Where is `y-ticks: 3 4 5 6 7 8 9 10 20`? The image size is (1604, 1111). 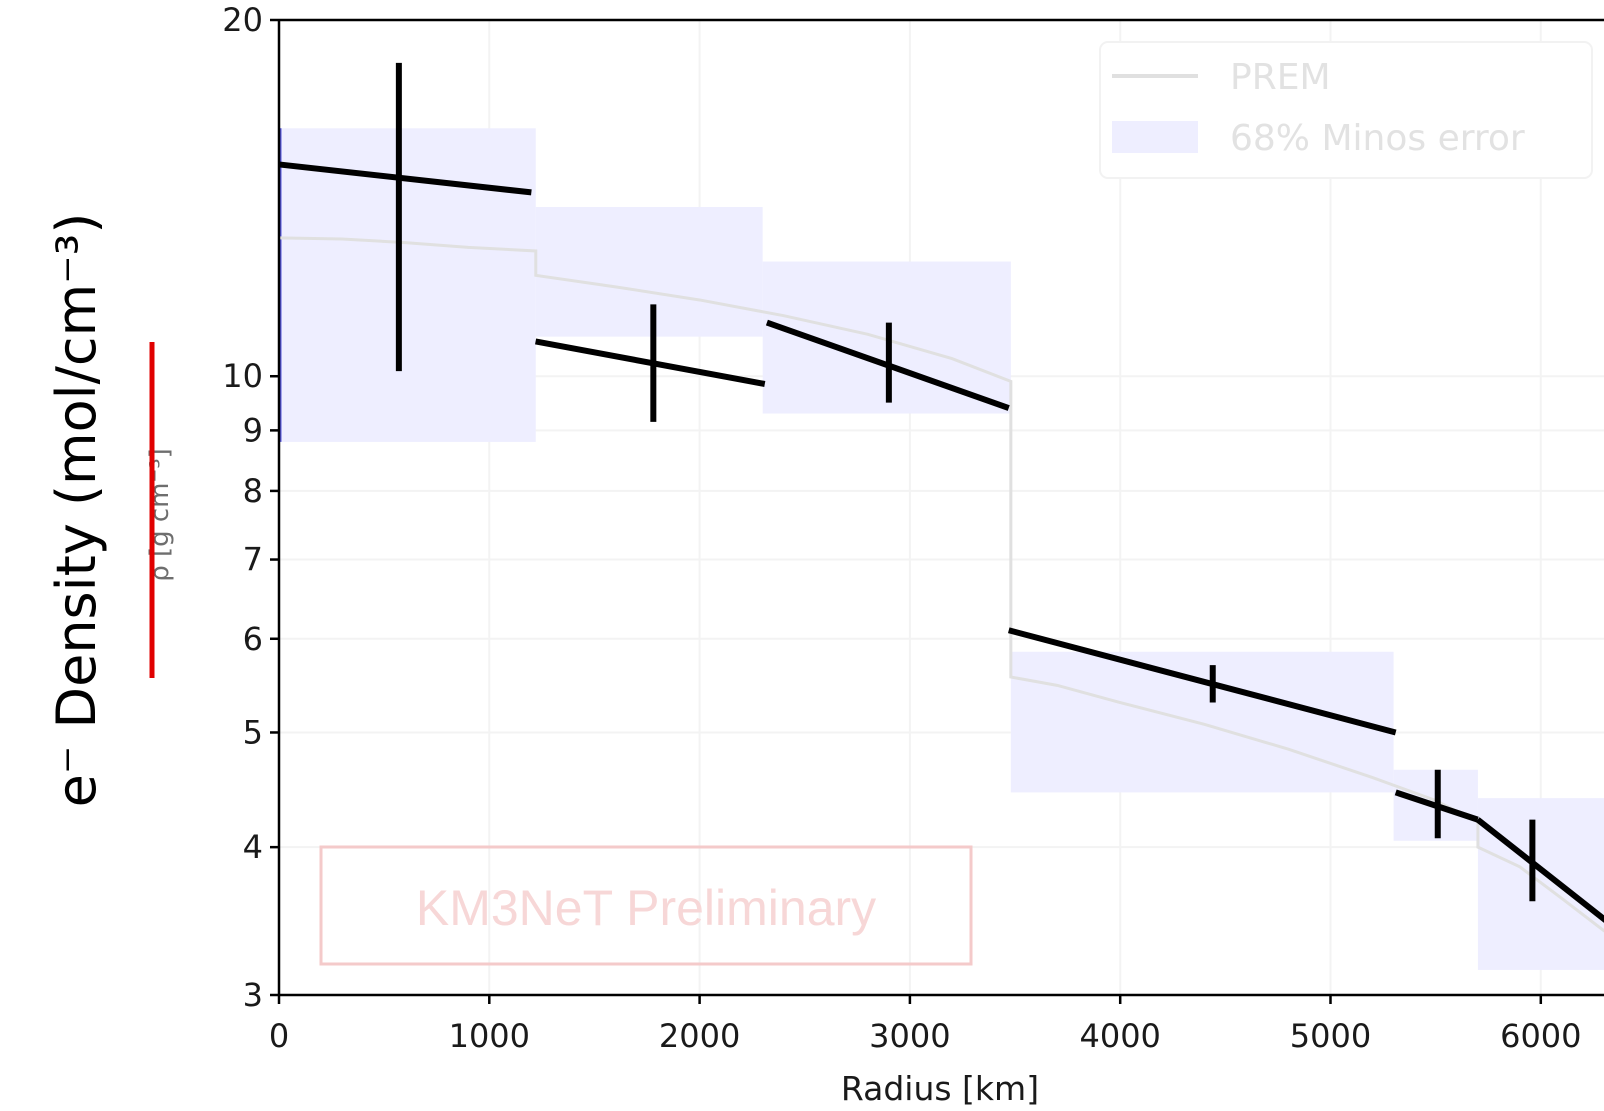 y-ticks: 3 4 5 6 7 8 9 10 20 is located at coordinates (250, 507).